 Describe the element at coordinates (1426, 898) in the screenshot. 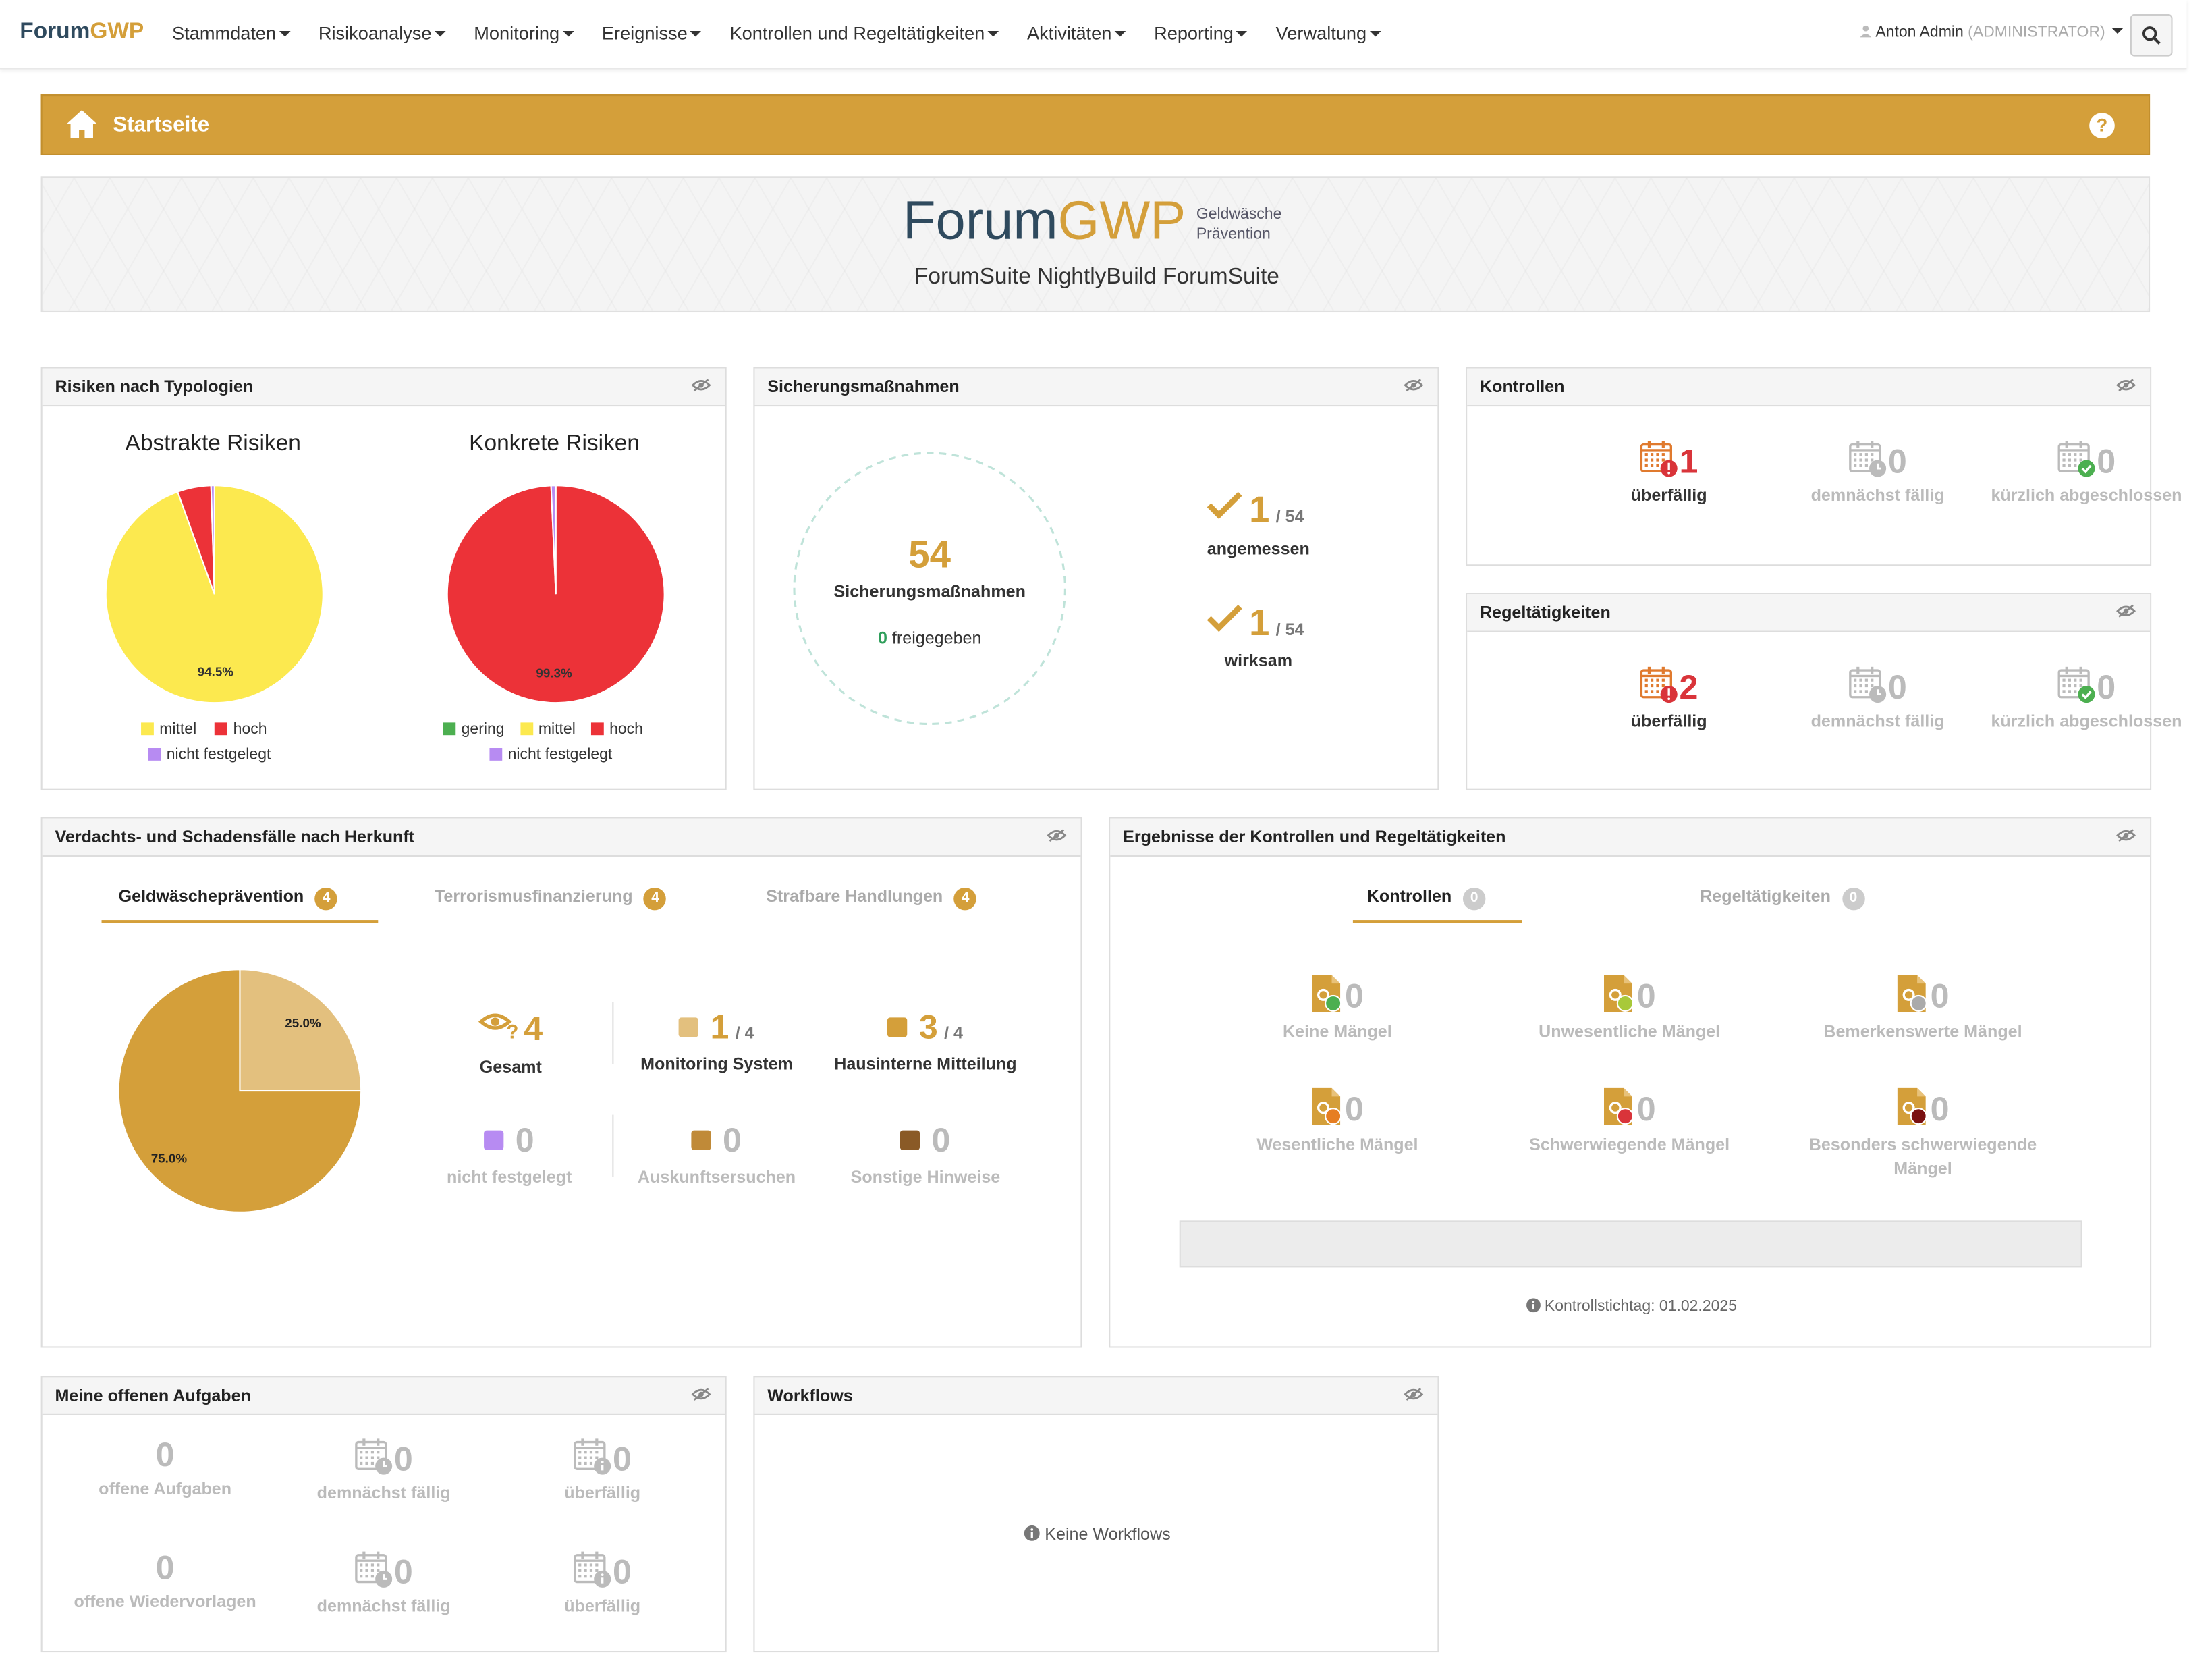

I see `tab-kontrollen: Kontrollen 0` at that location.